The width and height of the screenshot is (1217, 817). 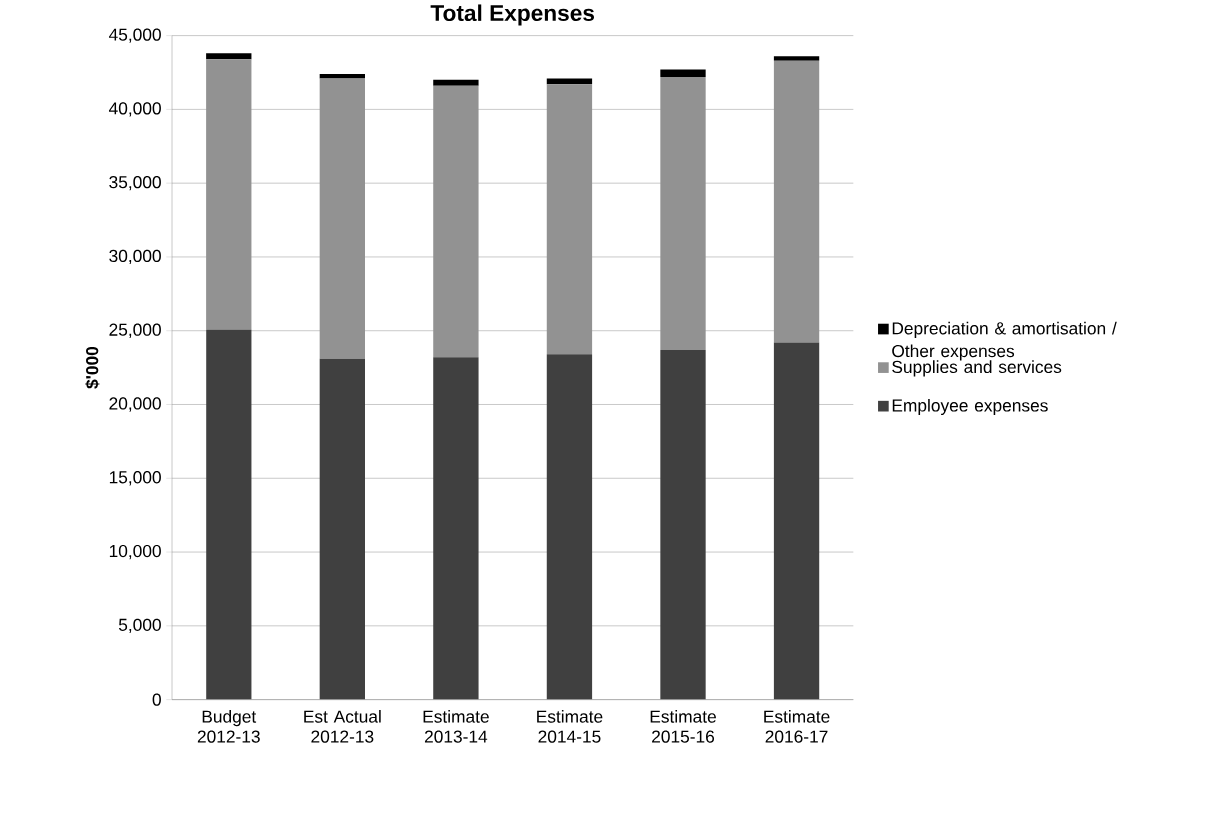 What do you see at coordinates (512, 15) in the screenshot?
I see `chart-title: Total Expenses` at bounding box center [512, 15].